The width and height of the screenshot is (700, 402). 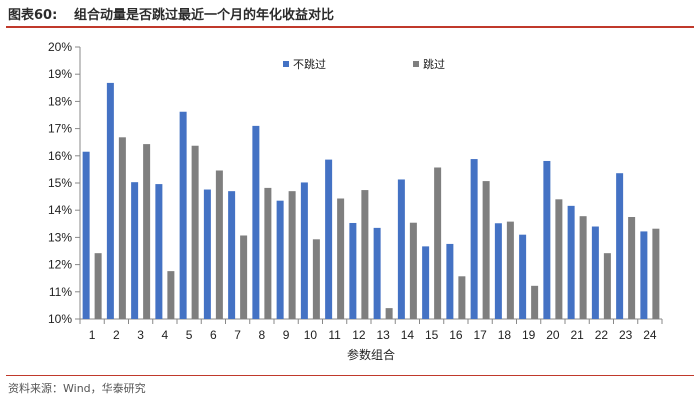 What do you see at coordinates (60, 156) in the screenshot?
I see `y-tick-label: 16%` at bounding box center [60, 156].